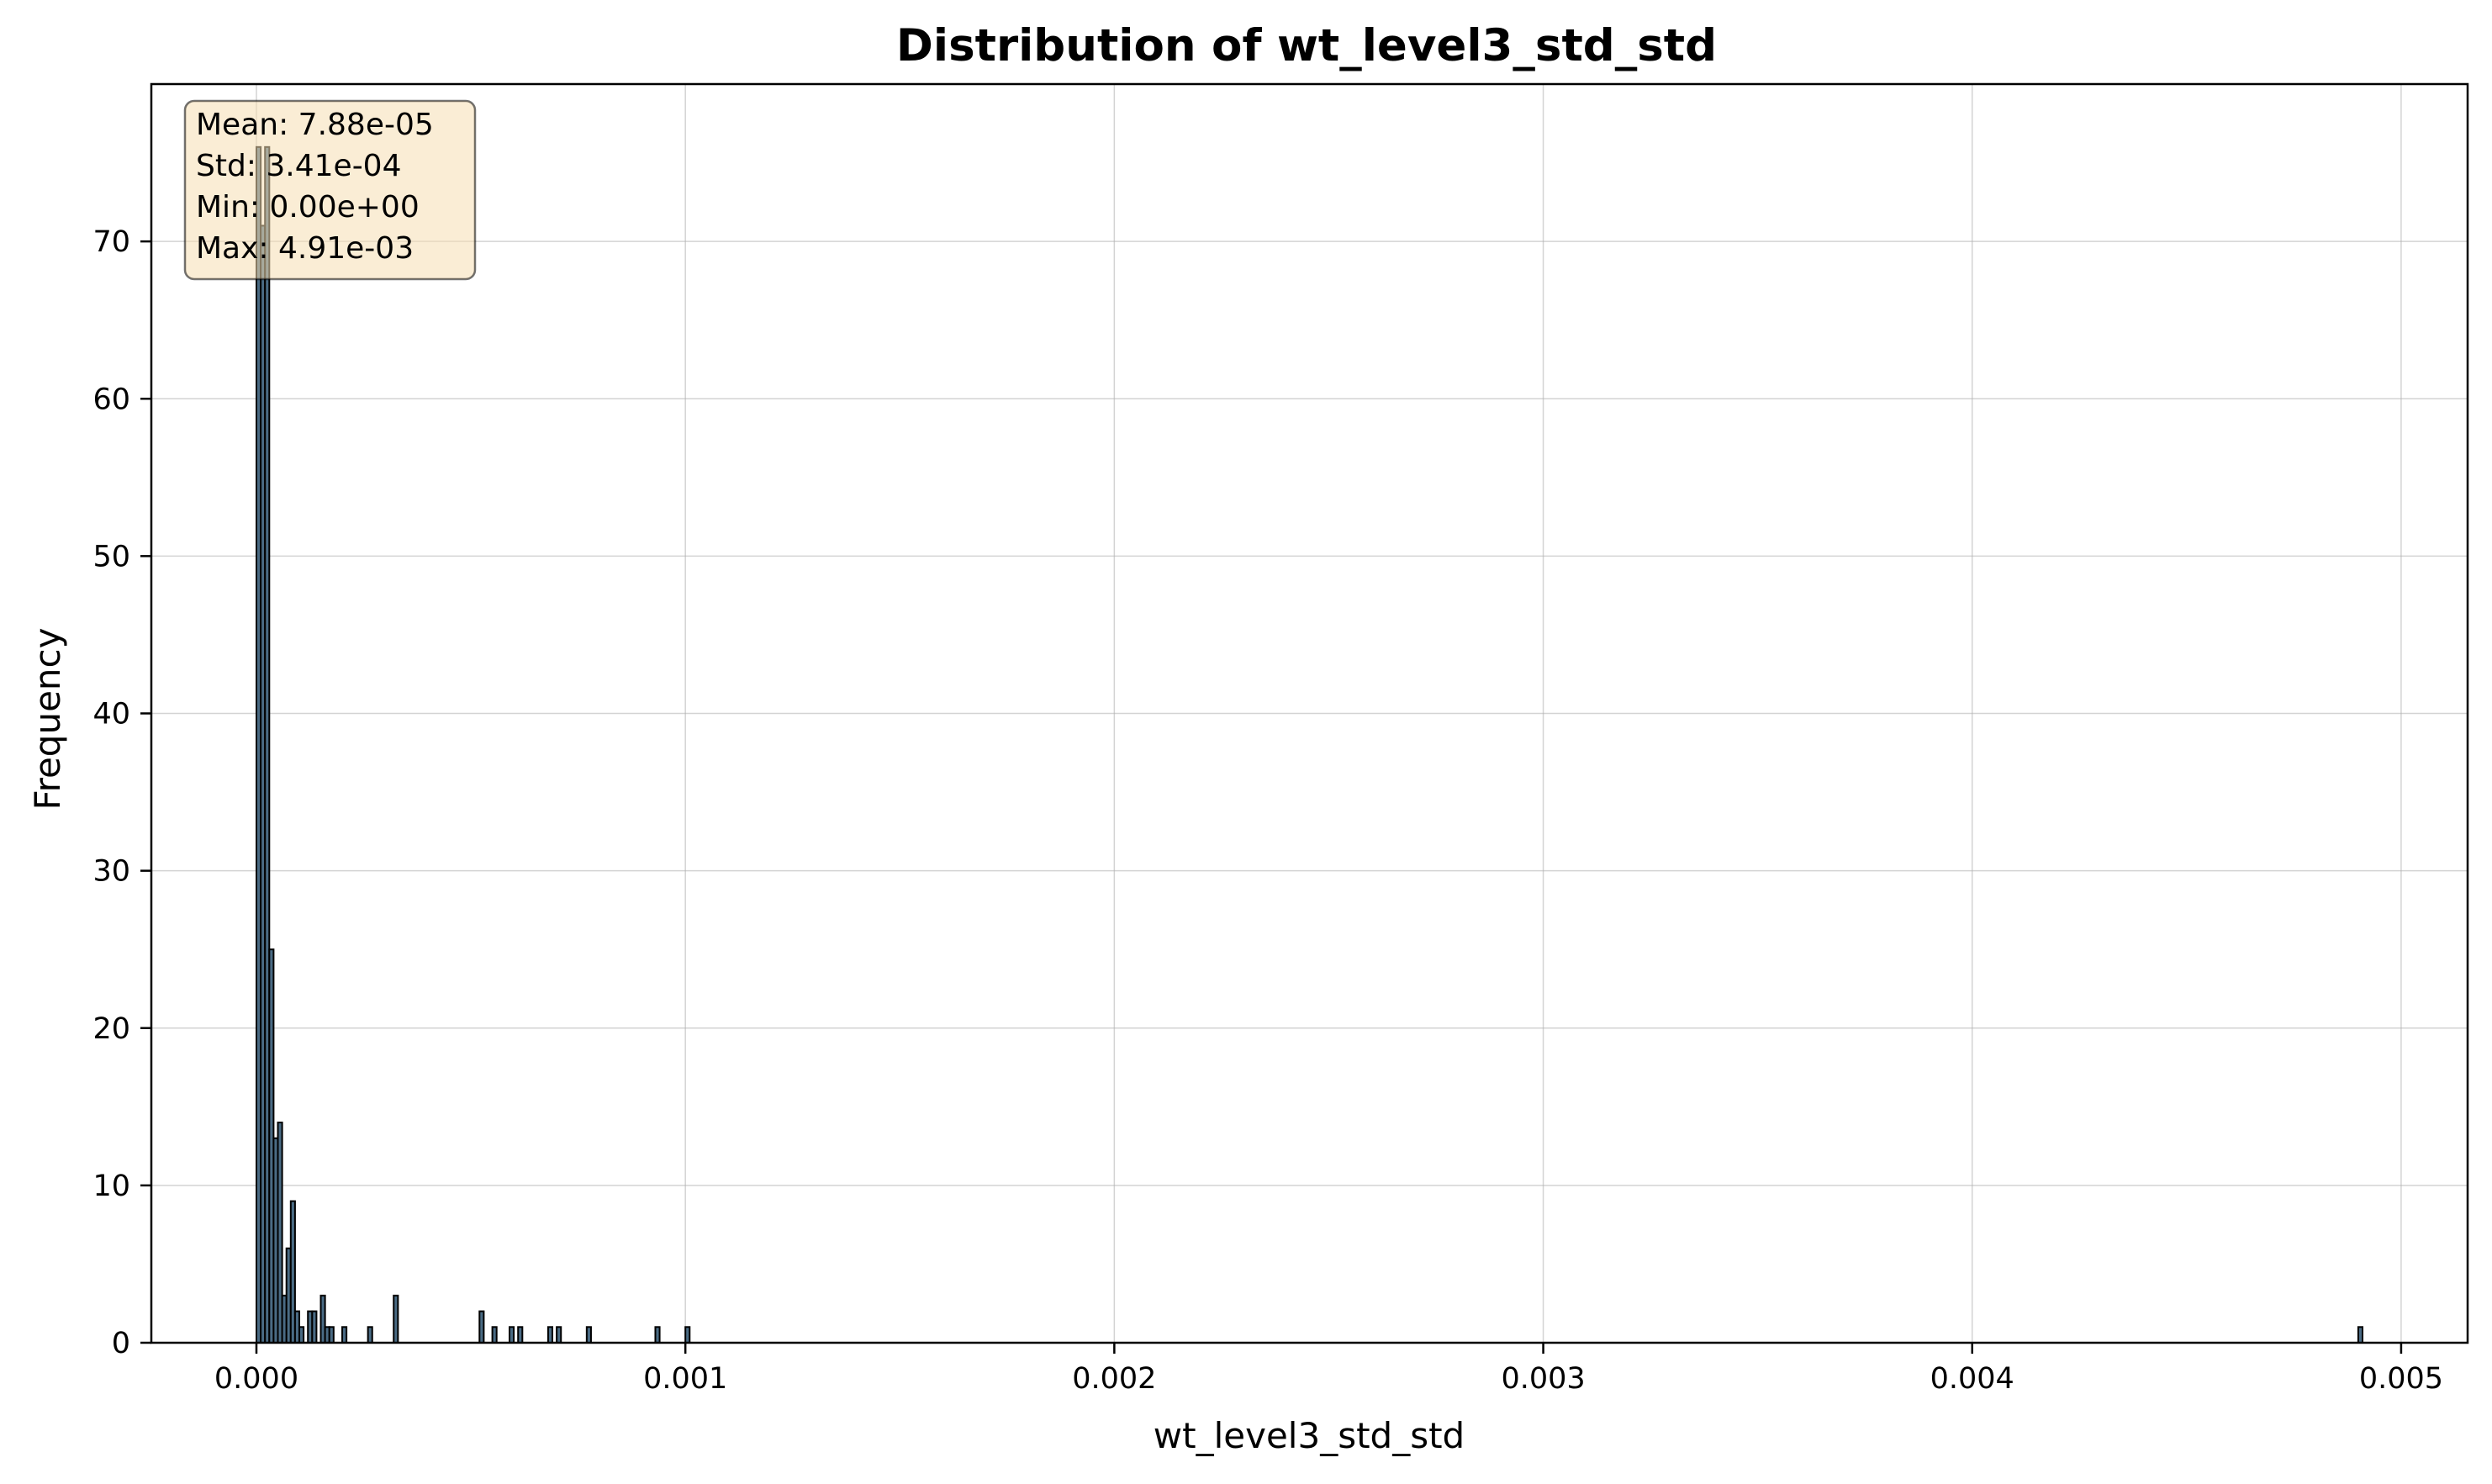 The height and width of the screenshot is (1484, 2492). Describe the element at coordinates (111, 872) in the screenshot. I see `y-tick-label: 30` at that location.